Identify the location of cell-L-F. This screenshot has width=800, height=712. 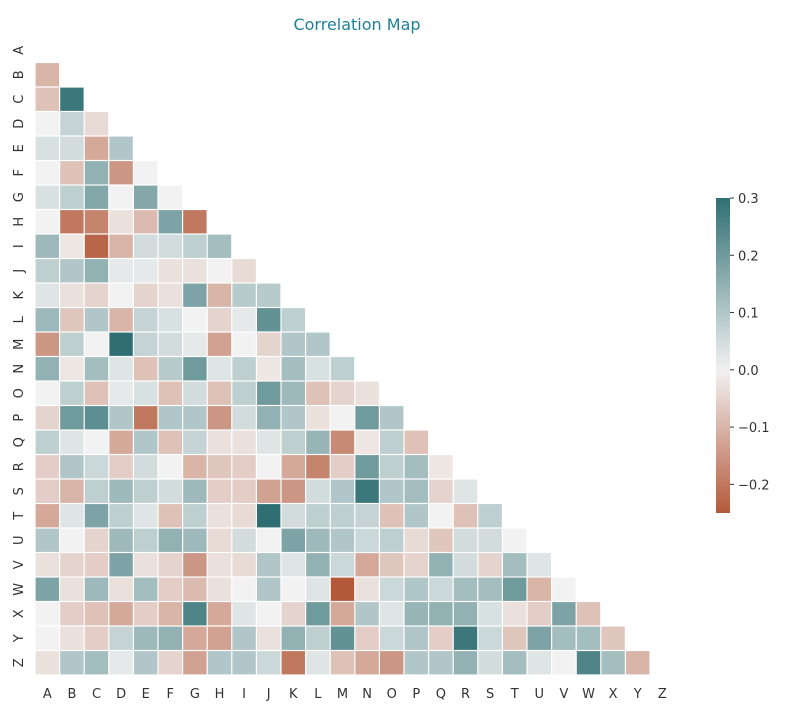
(170, 320).